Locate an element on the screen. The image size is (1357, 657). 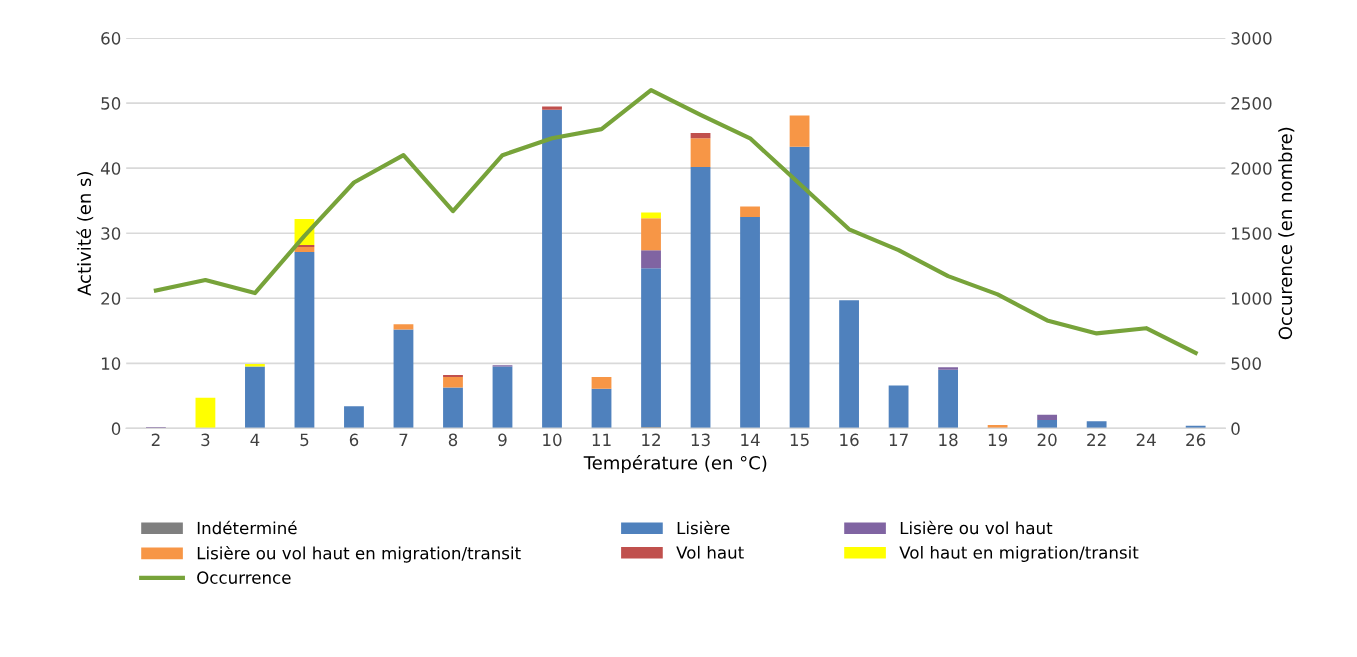
x-tick-label: 11 is located at coordinates (601, 439).